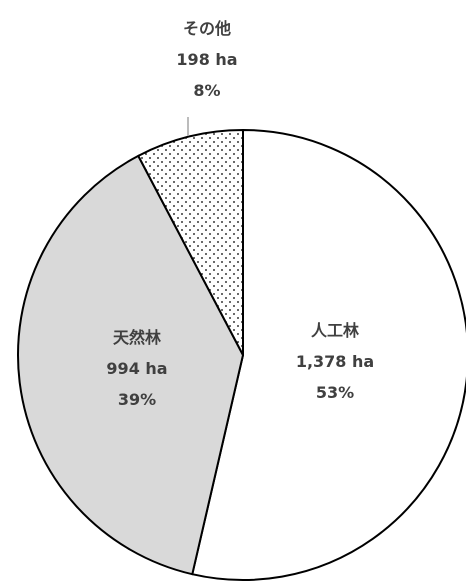  Describe the element at coordinates (206, 90) in the screenshot. I see `label-other-percent: 8%` at that location.